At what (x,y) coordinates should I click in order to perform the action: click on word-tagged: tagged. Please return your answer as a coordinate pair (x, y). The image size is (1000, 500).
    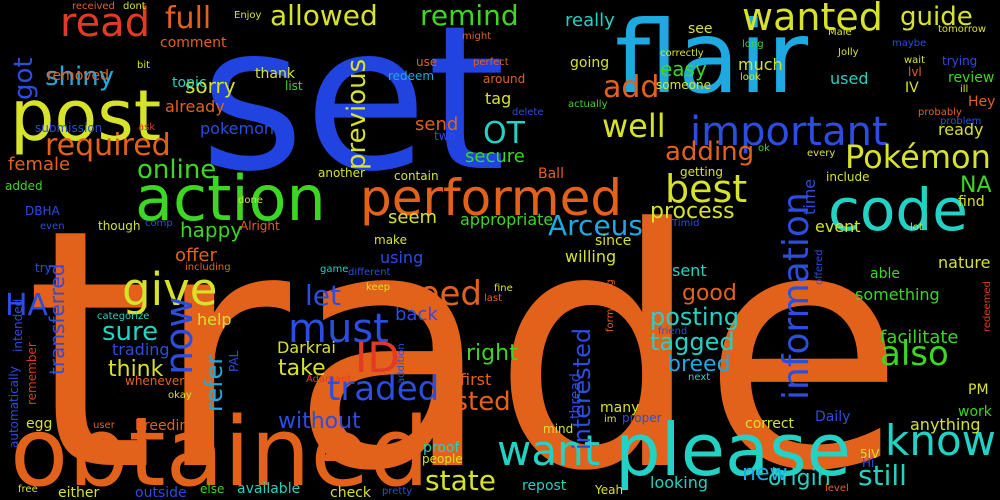
    Looking at the image, I should click on (692, 342).